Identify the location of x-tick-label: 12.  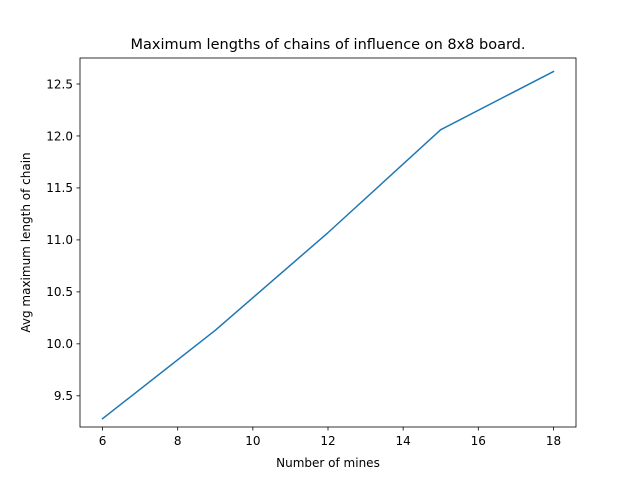
(327, 441).